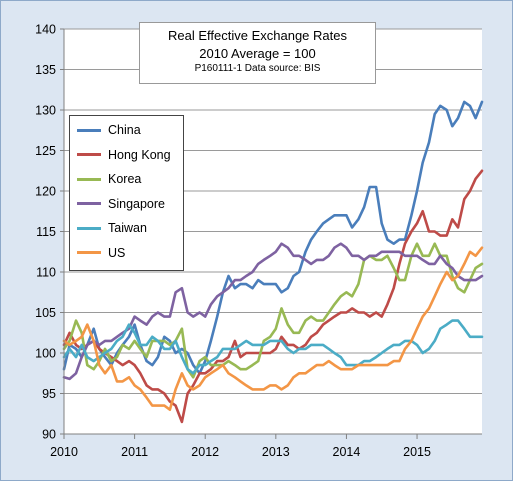 The image size is (513, 481). What do you see at coordinates (134, 452) in the screenshot?
I see `x-tick-label: 2011` at bounding box center [134, 452].